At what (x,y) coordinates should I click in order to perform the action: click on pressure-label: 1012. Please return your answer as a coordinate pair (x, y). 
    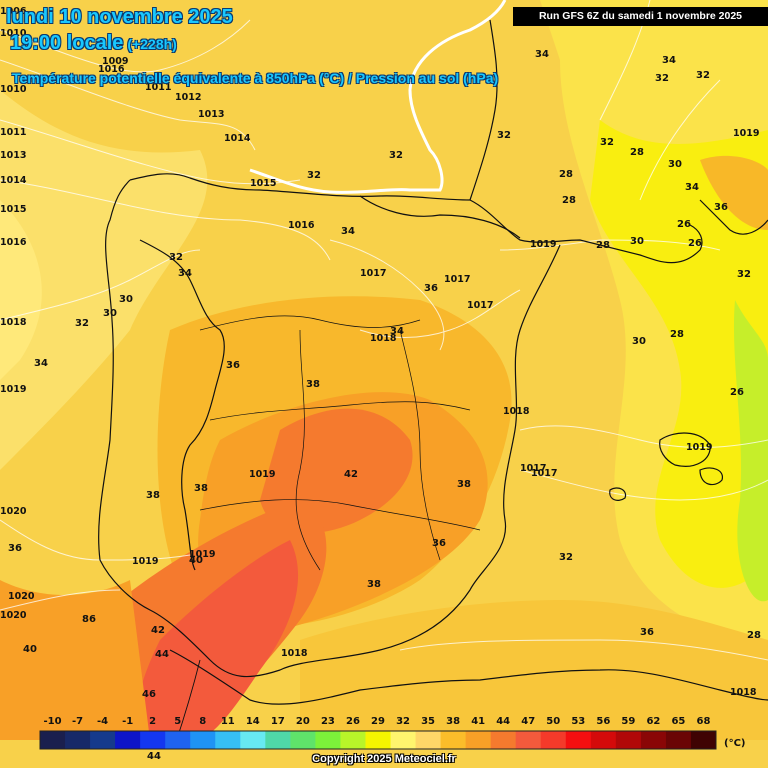
    Looking at the image, I should click on (188, 97).